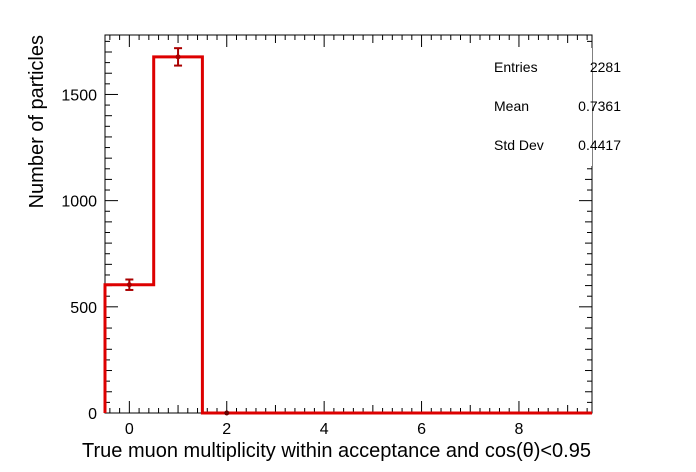  Describe the element at coordinates (37, 121) in the screenshot. I see `y-axis-label: Number of particles` at that location.